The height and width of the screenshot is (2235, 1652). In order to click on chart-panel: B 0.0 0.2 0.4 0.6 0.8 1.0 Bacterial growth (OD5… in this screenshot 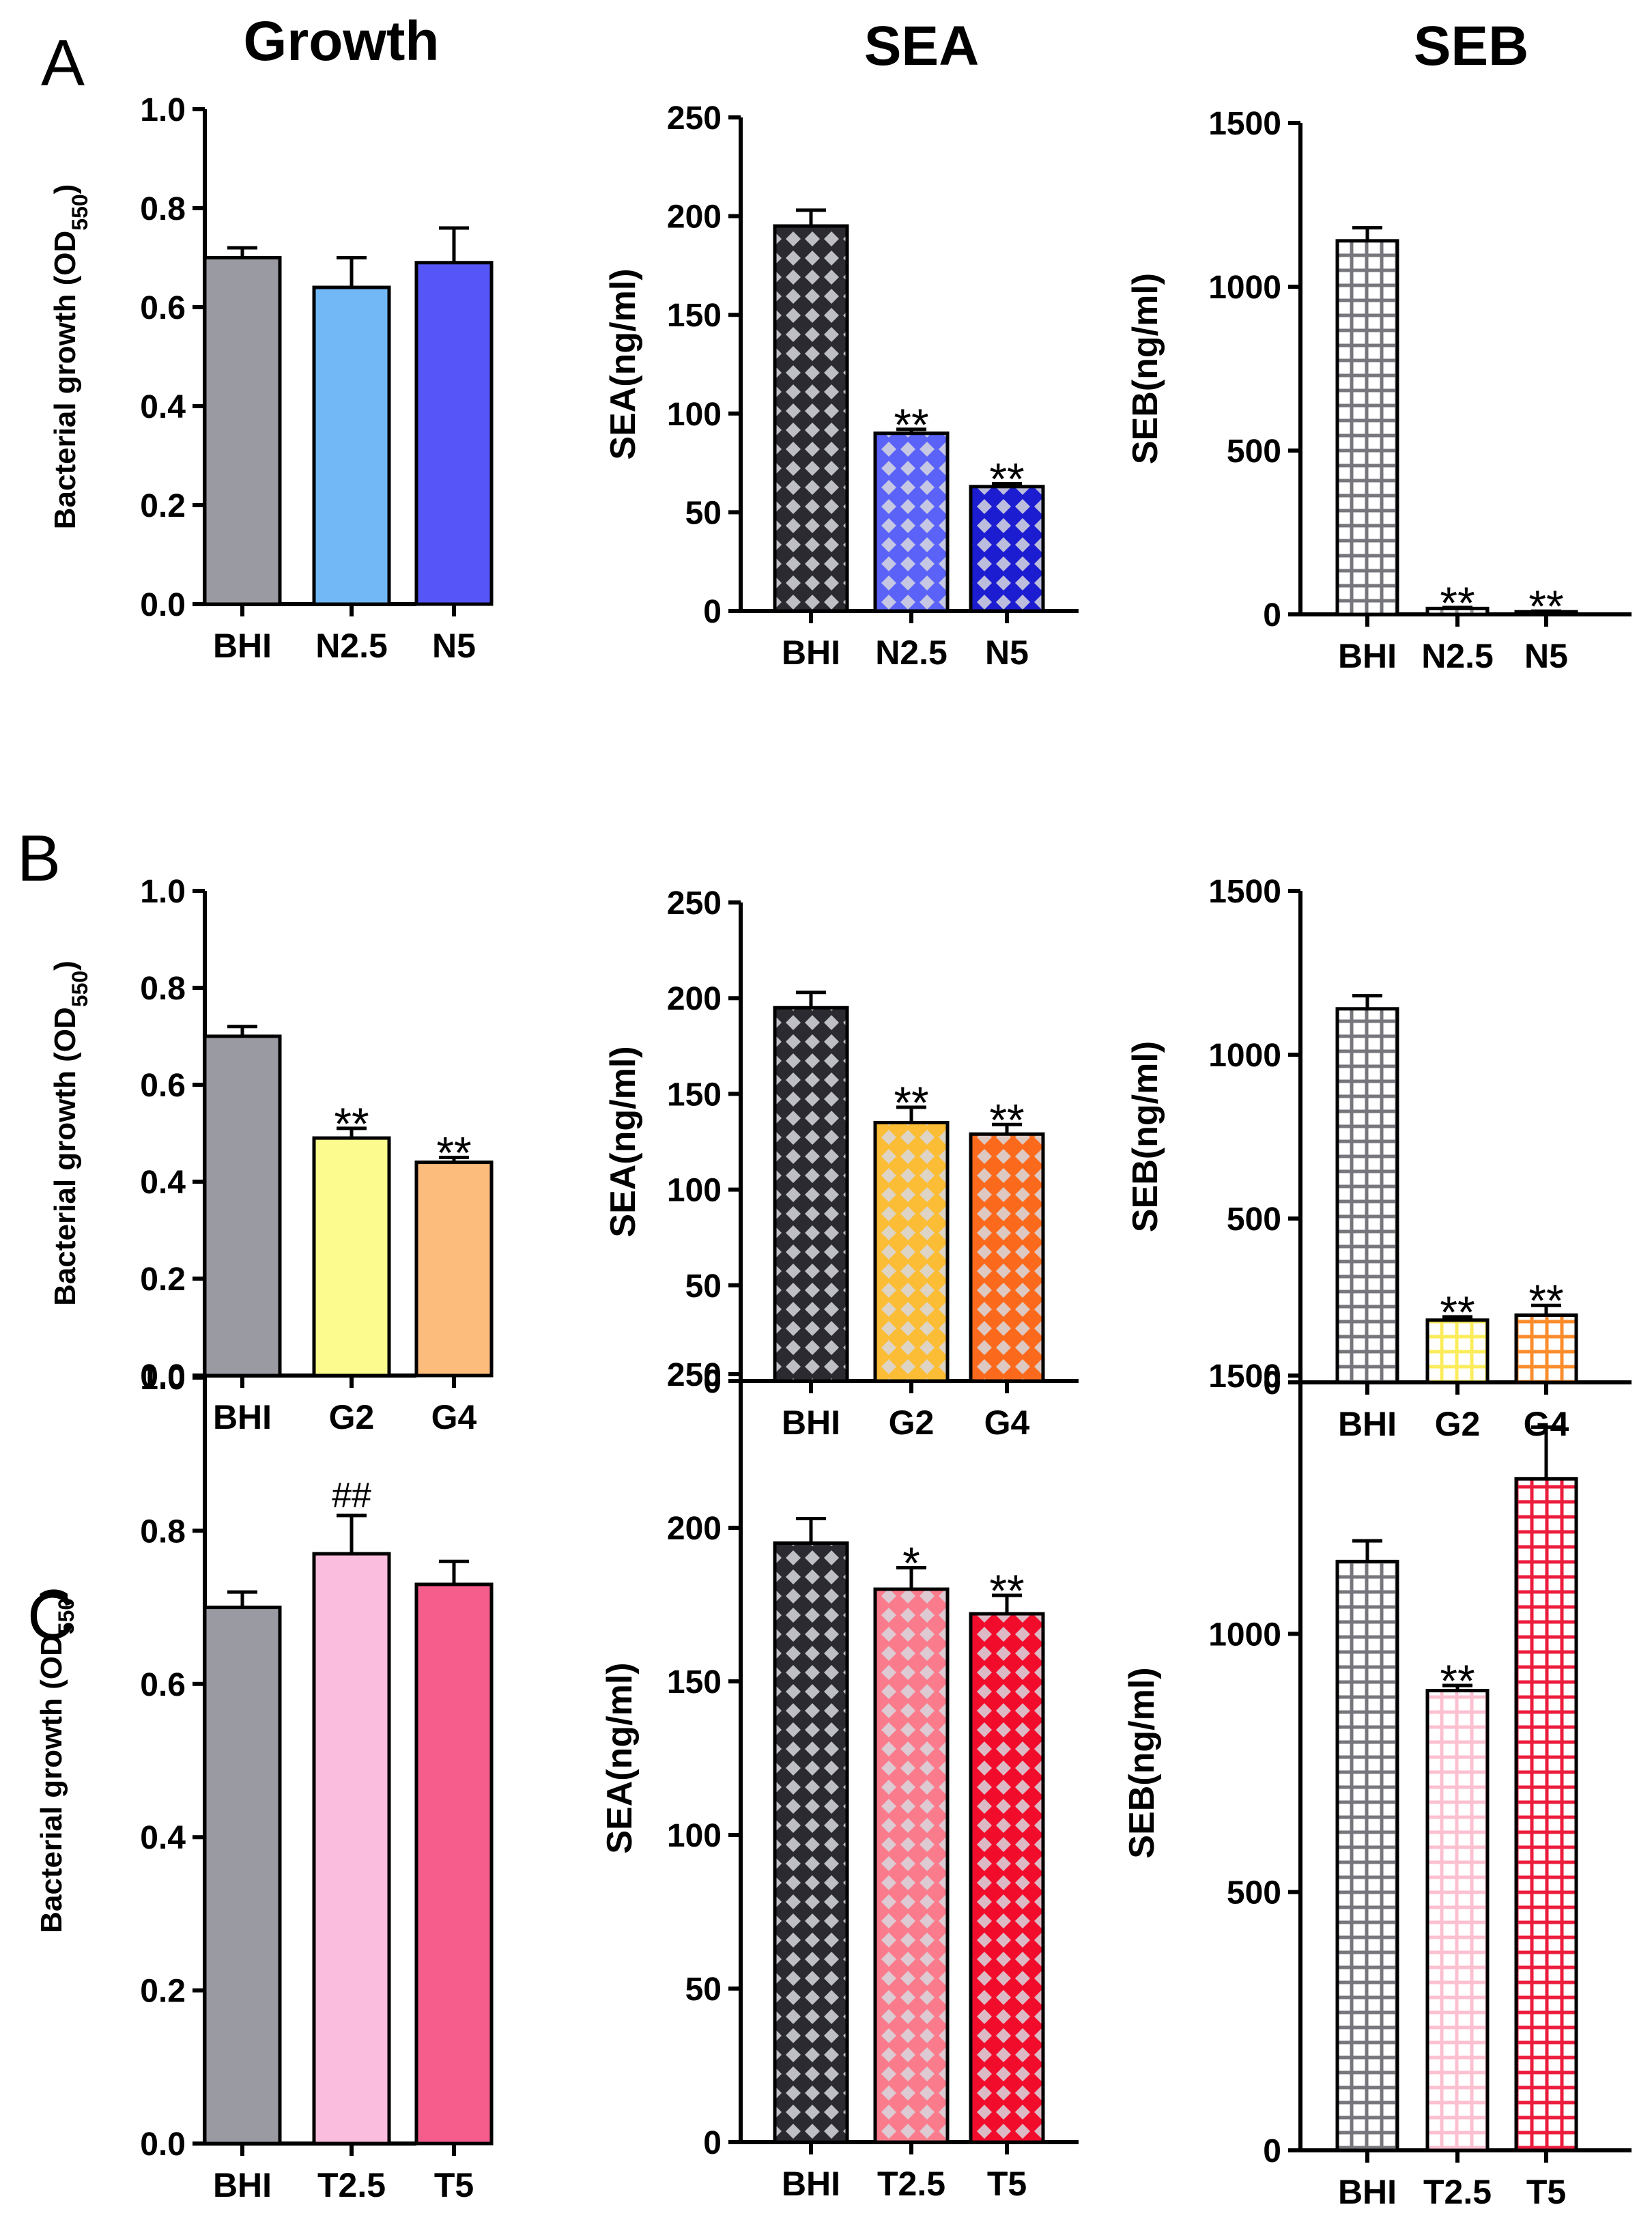, I will do `click(255, 1129)`.